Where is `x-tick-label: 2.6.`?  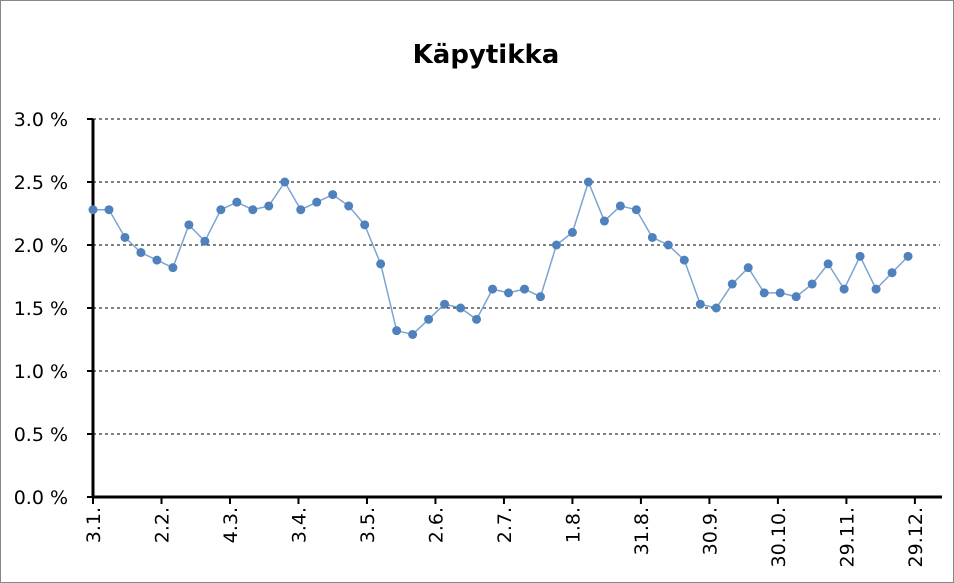 x-tick-label: 2.6. is located at coordinates (436, 525).